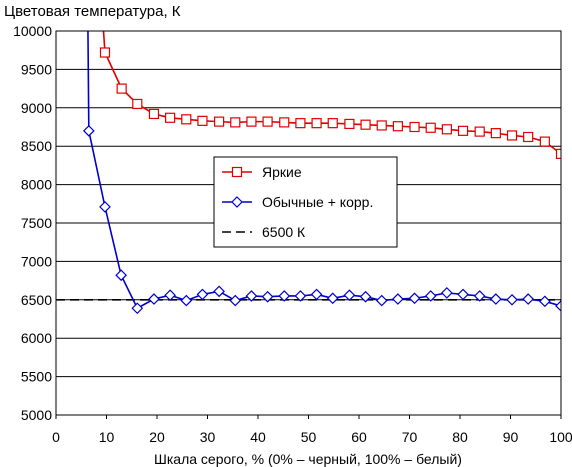 Image resolution: width=572 pixels, height=467 pixels. Describe the element at coordinates (157, 437) in the screenshot. I see `x-tick-label: 20` at that location.